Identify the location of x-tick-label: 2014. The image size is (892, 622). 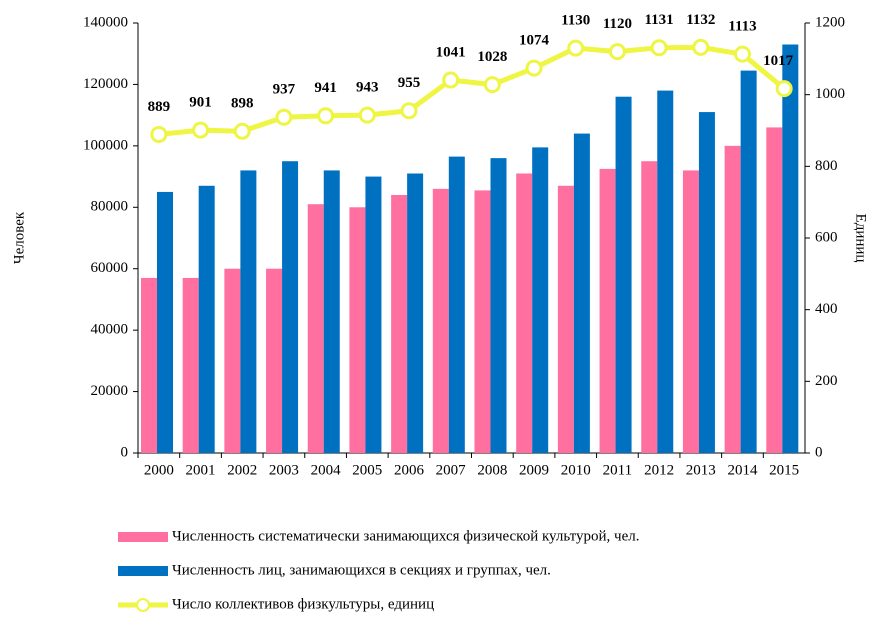
(742, 470).